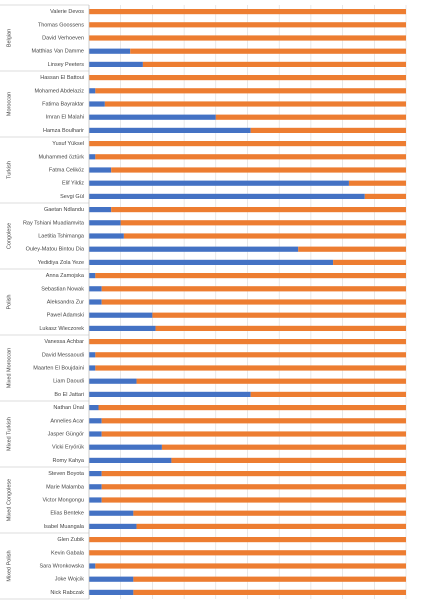 The height and width of the screenshot is (605, 422). What do you see at coordinates (64, 210) in the screenshot?
I see `y-tick-label: Gaetan Ndlandu` at bounding box center [64, 210].